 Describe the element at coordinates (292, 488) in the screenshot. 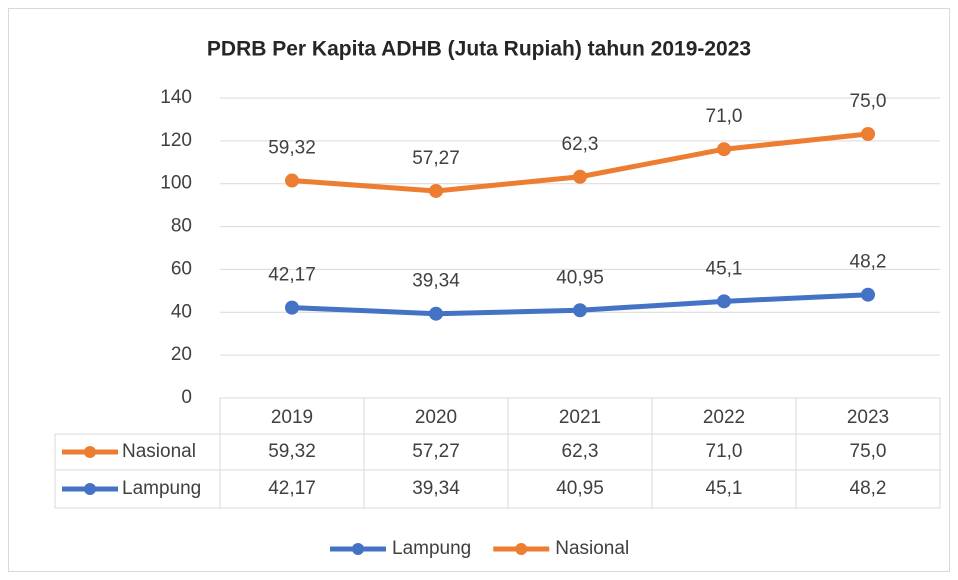

I see `table-cell: 42,17` at that location.